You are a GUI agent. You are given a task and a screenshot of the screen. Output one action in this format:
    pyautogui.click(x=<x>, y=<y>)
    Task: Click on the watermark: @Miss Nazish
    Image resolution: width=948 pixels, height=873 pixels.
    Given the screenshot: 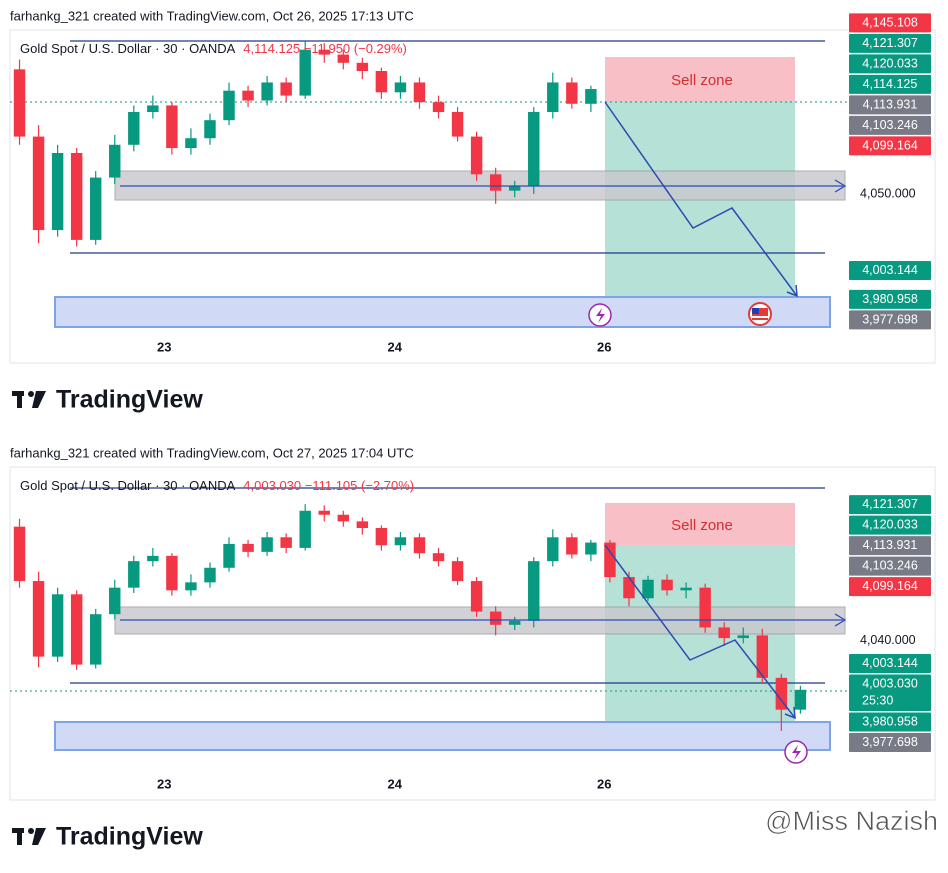 What is the action you would take?
    pyautogui.click(x=851, y=821)
    